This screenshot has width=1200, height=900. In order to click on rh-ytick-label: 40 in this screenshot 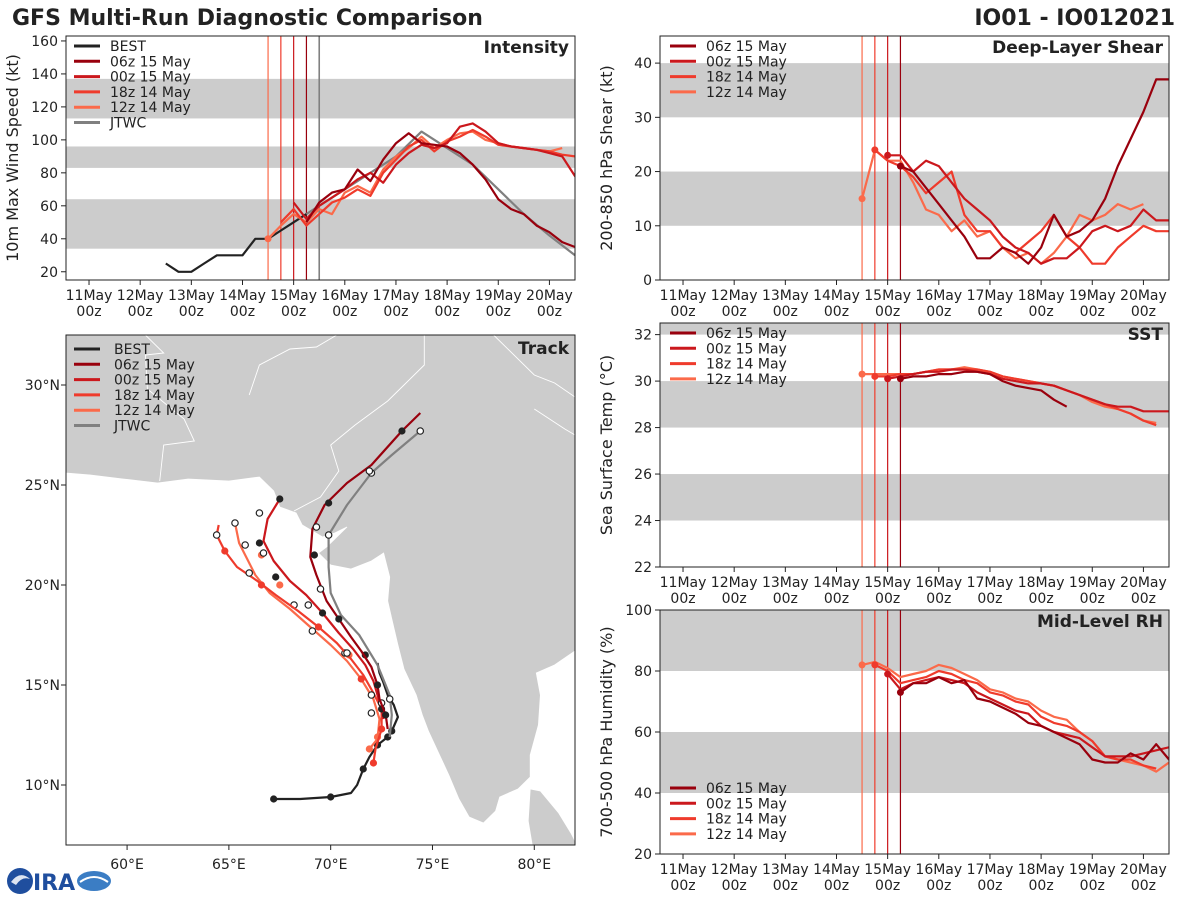, I will do `click(643, 794)`.